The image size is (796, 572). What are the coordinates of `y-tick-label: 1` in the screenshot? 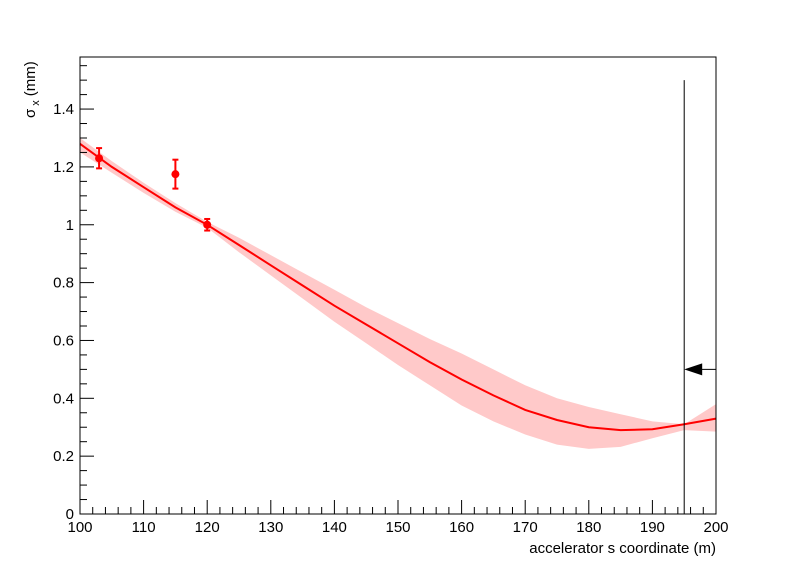 It's located at (70, 225).